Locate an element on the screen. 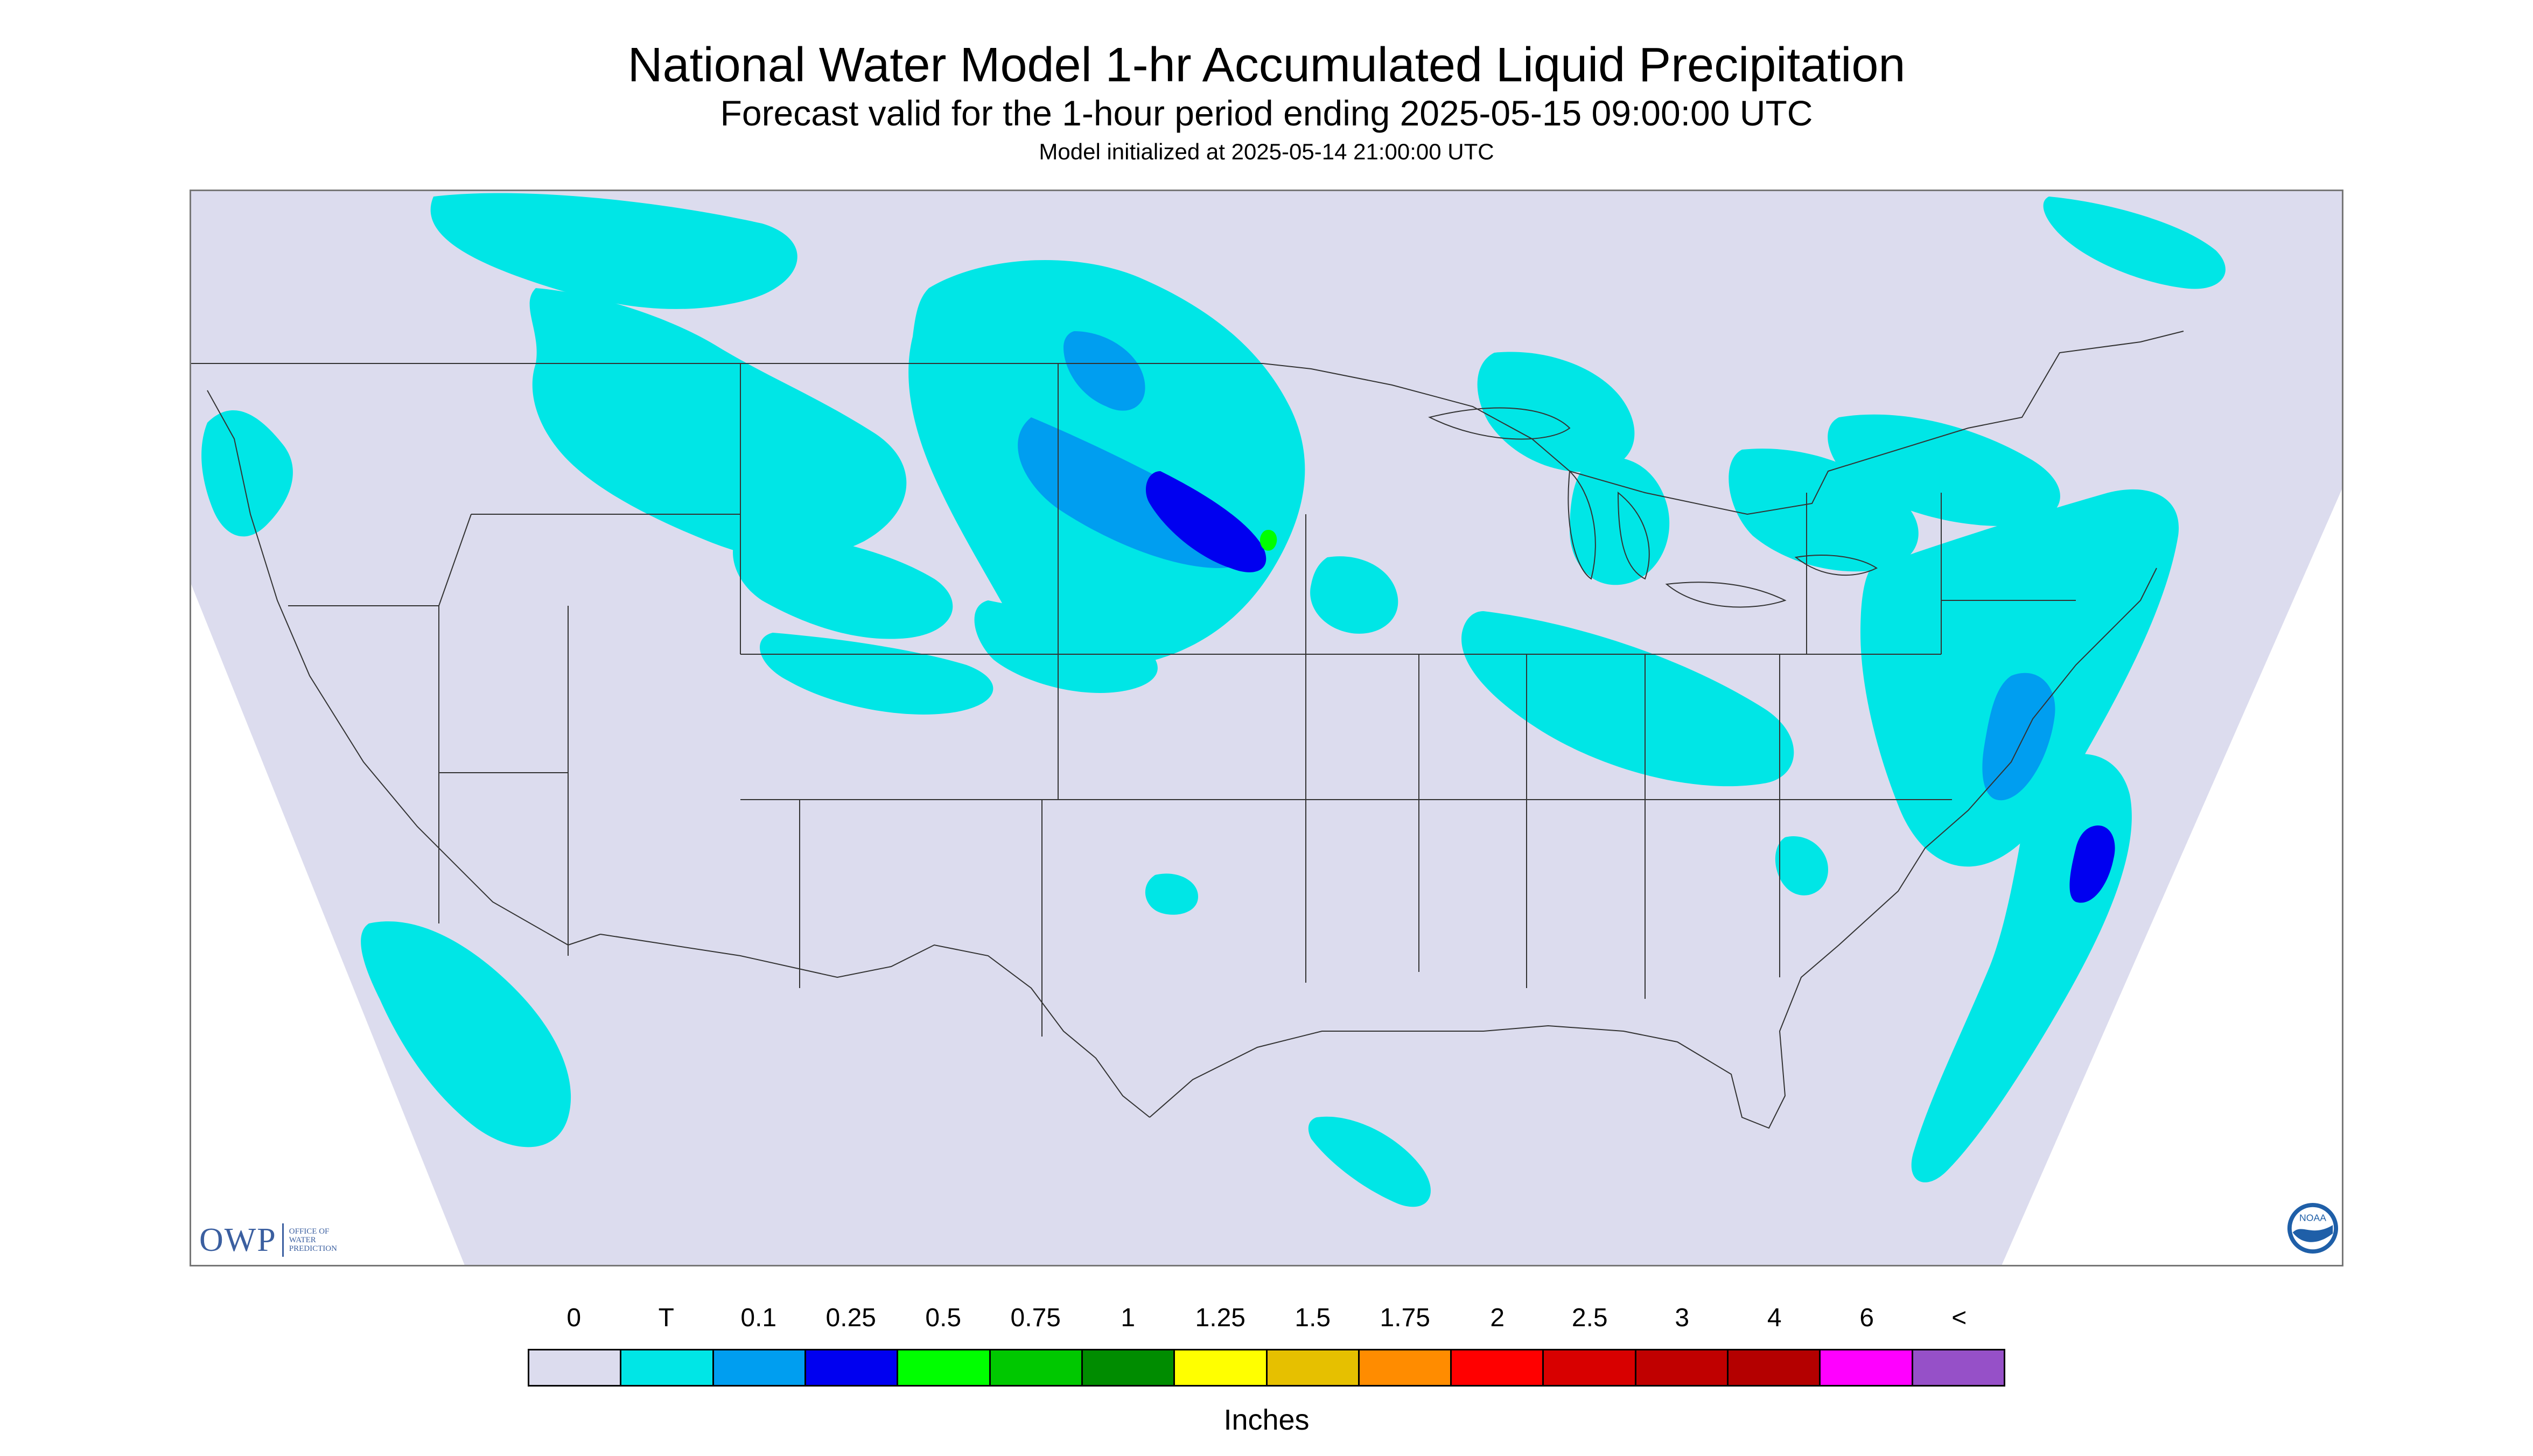 The width and height of the screenshot is (2533, 1456). precip-area-ohio-valley is located at coordinates (1627, 699).